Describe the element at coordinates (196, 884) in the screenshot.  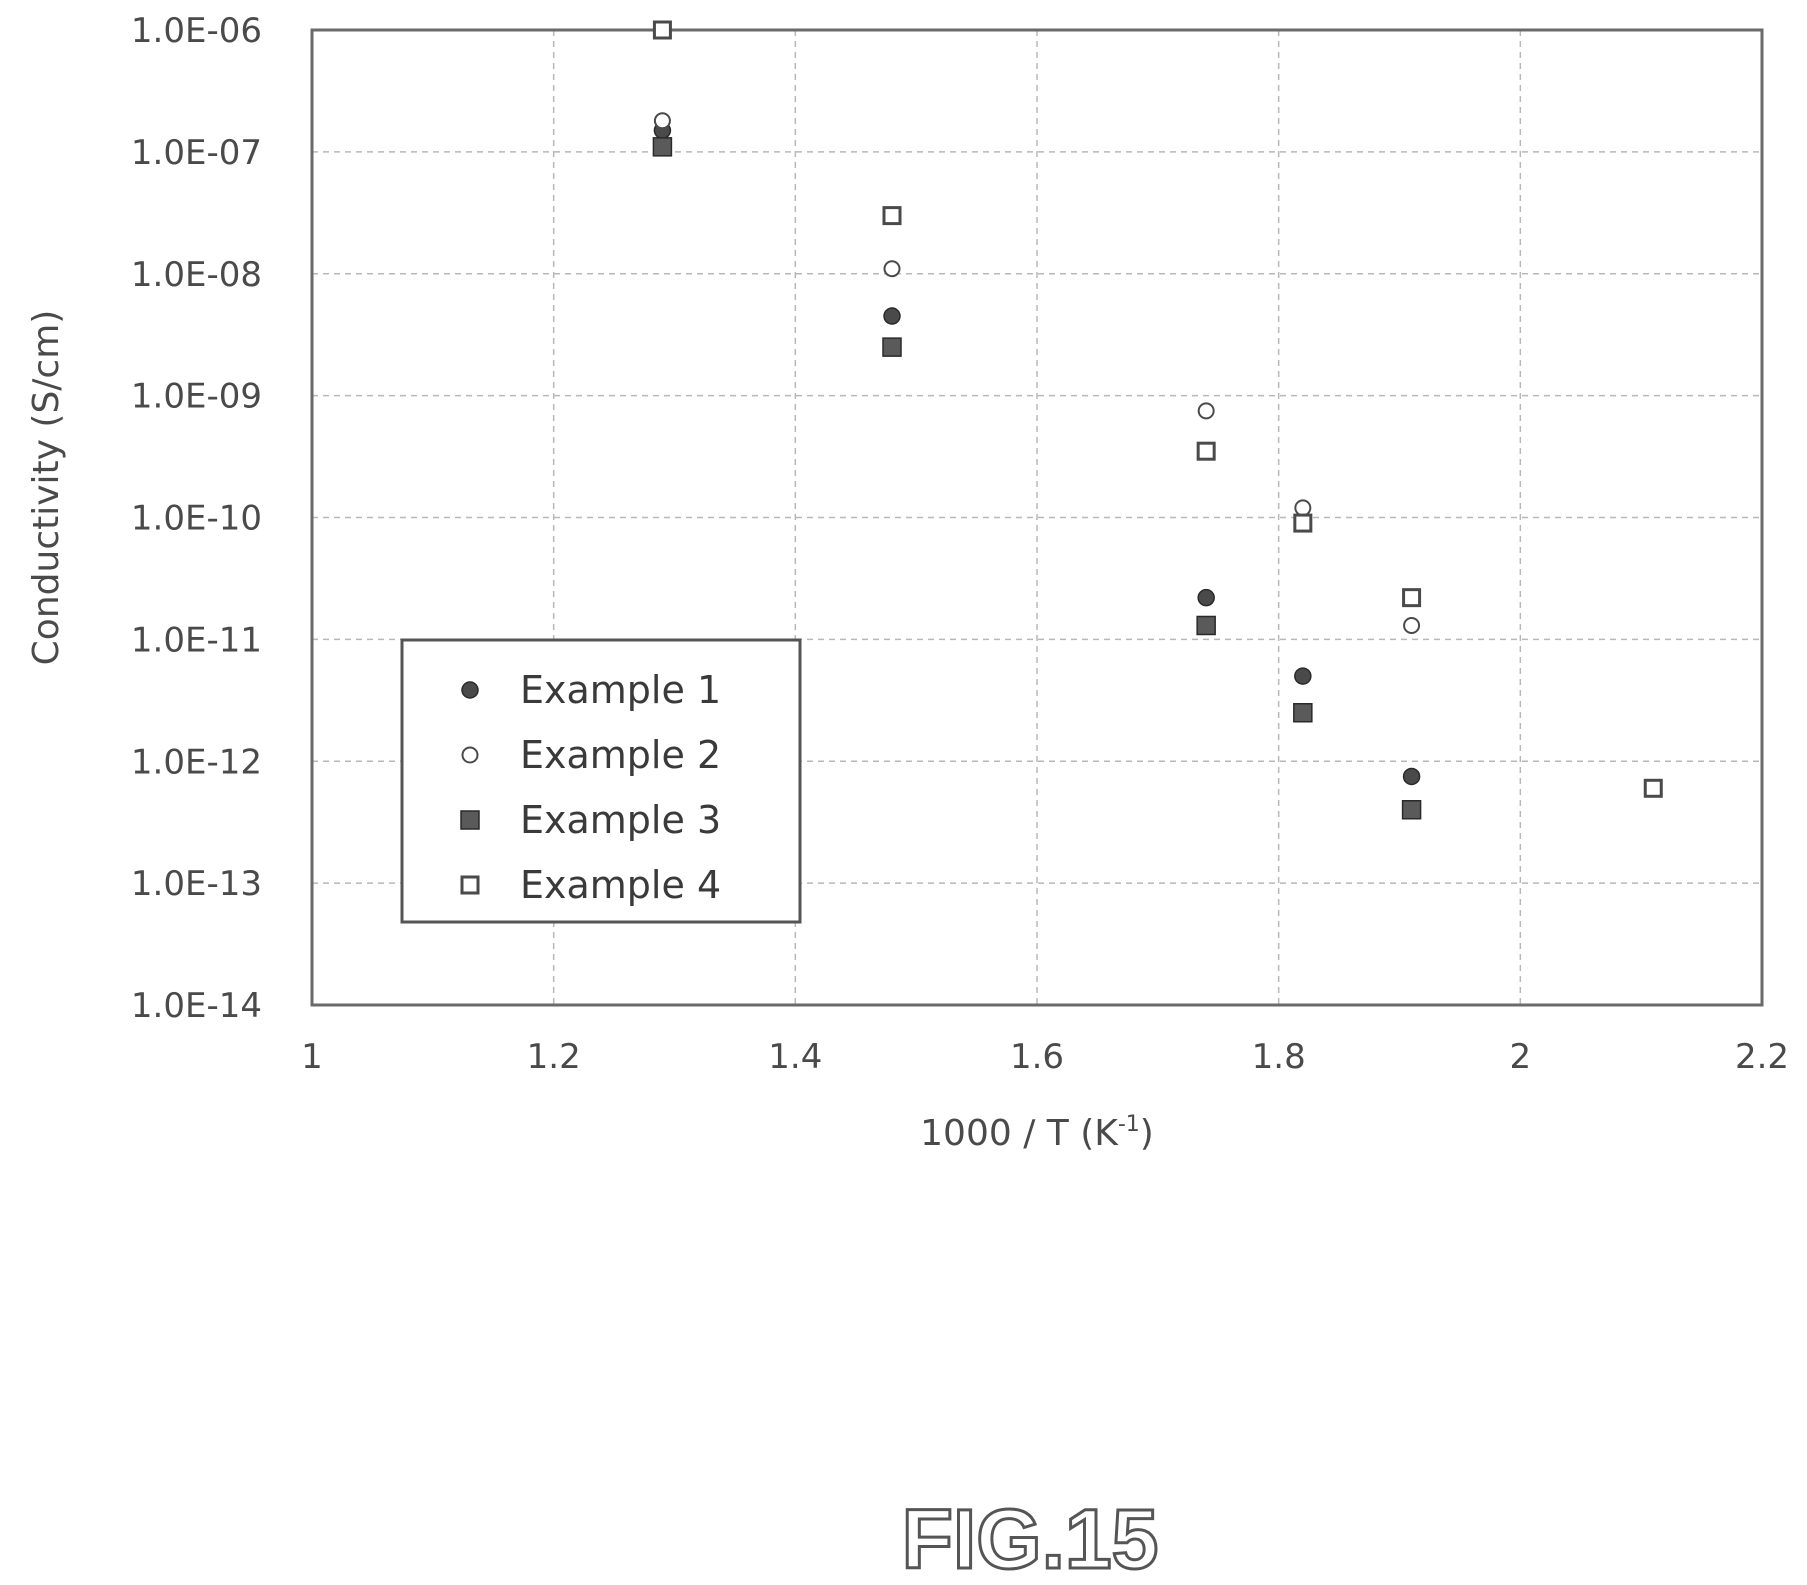
I see `y-tick-label: 1.0E-13` at that location.